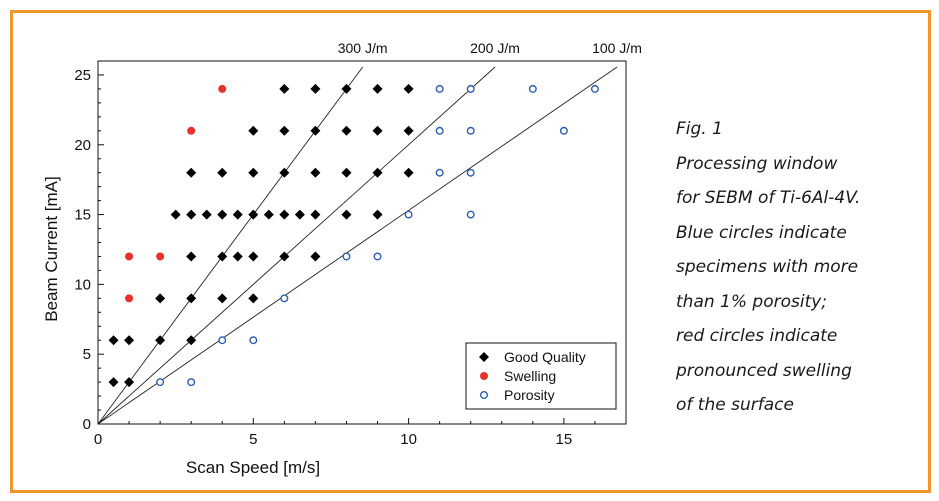  Describe the element at coordinates (564, 439) in the screenshot. I see `x-tick-label: 15` at that location.